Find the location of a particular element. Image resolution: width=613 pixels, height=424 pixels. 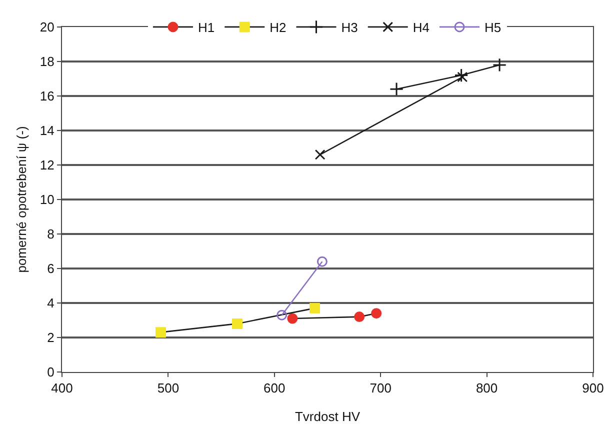

legend-label: H3 is located at coordinates (349, 28).